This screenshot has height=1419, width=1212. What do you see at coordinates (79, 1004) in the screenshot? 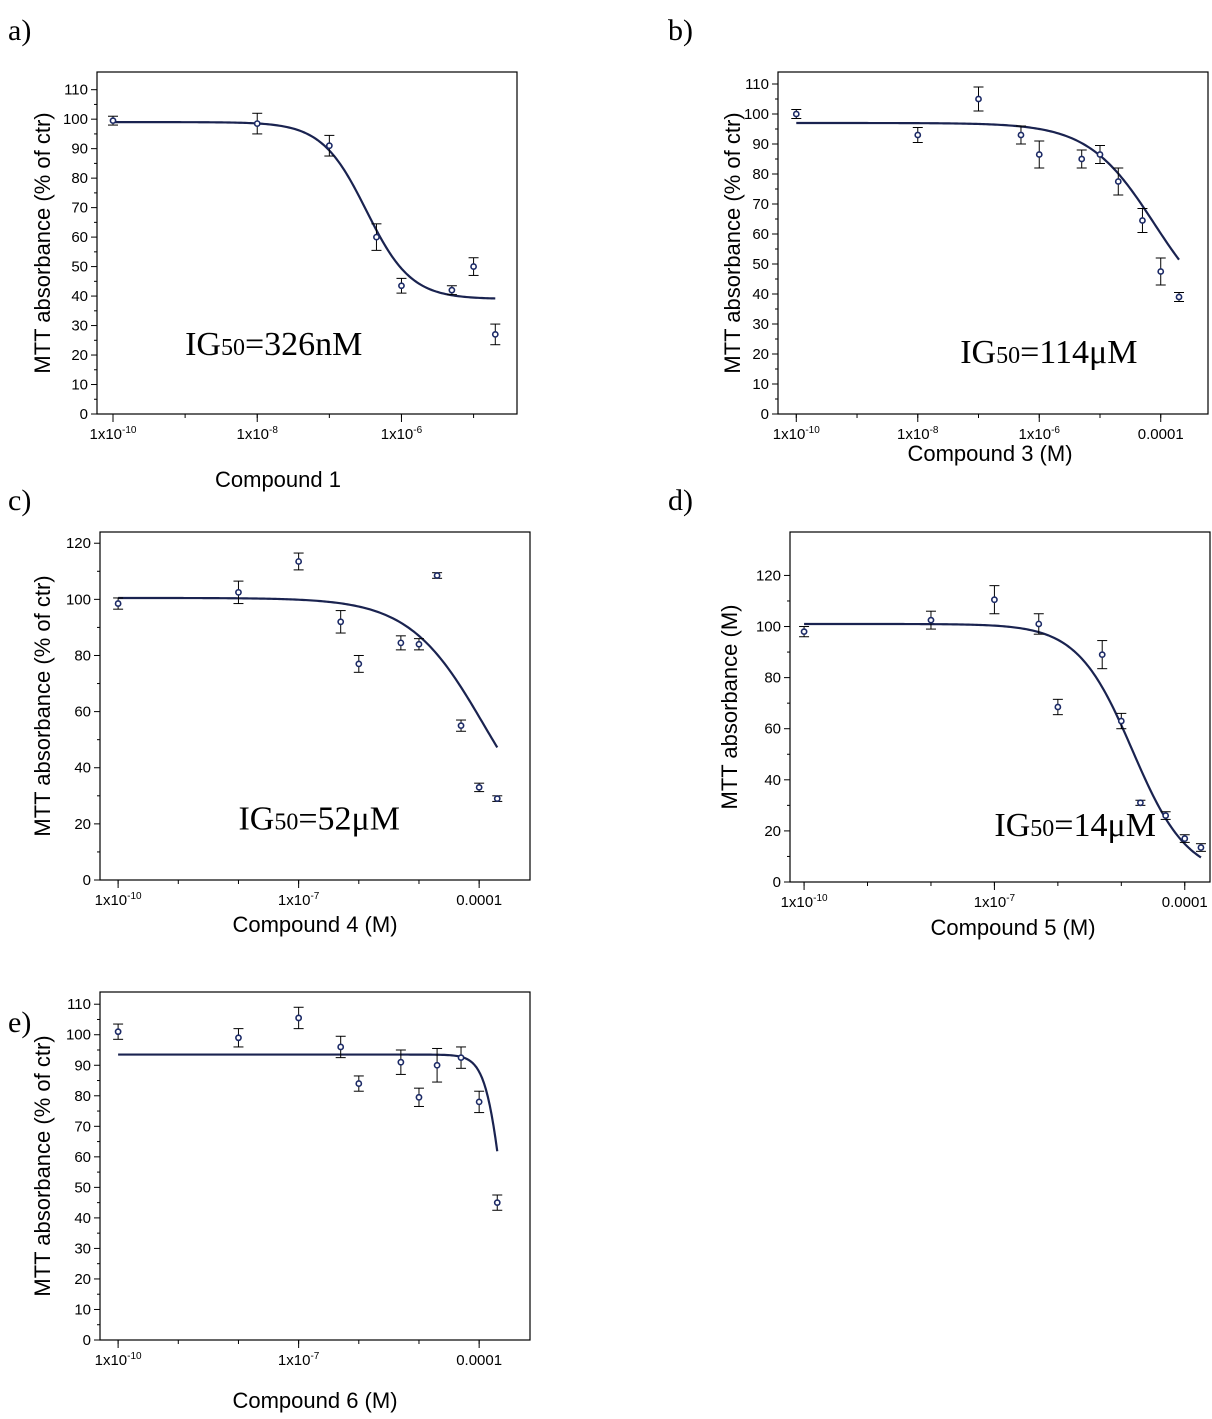
I see `y-tick-label: 110` at bounding box center [79, 1004].